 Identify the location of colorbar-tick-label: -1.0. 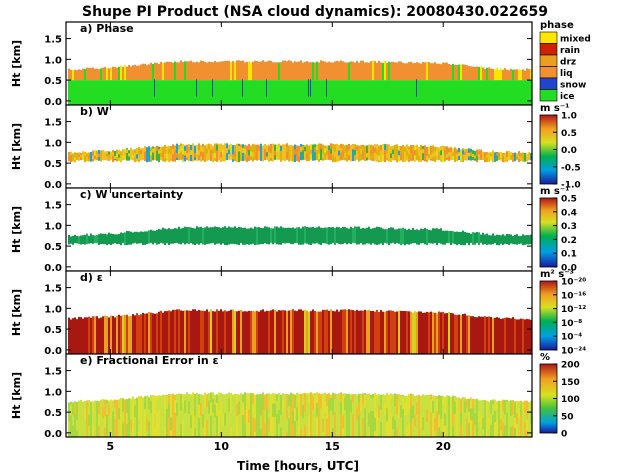
(571, 186).